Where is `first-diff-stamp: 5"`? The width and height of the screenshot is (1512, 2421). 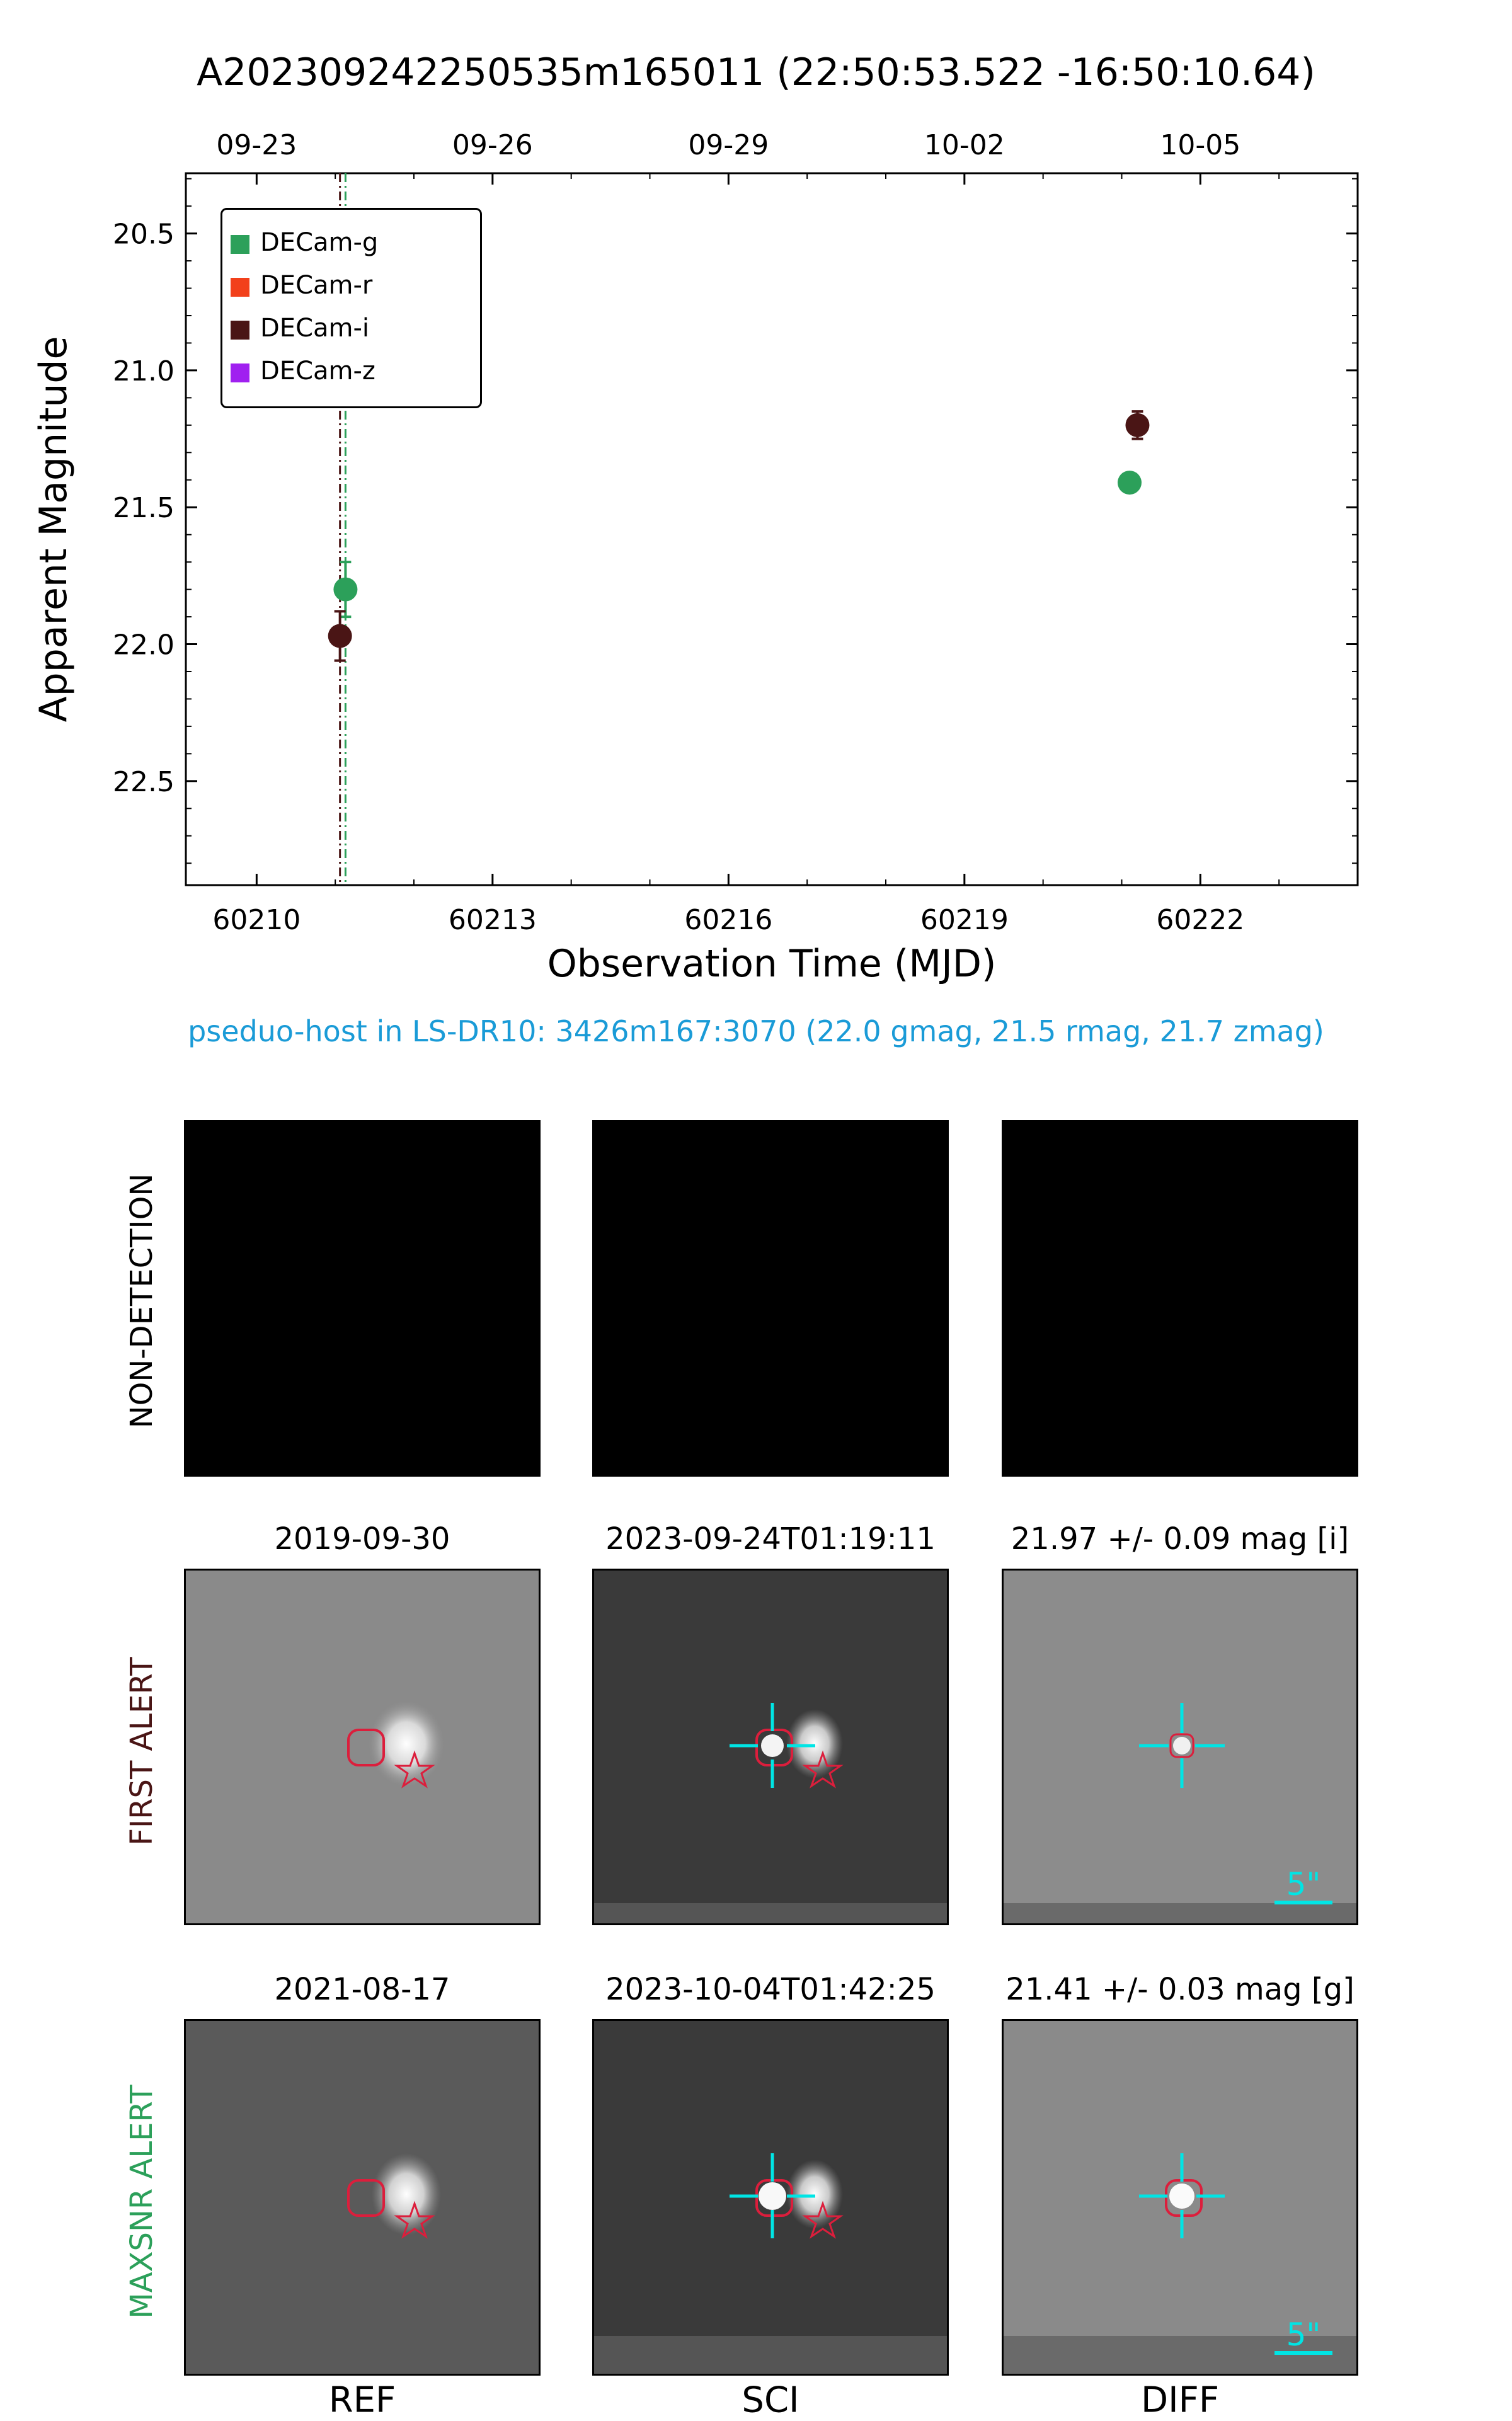 first-diff-stamp: 5" is located at coordinates (1180, 1747).